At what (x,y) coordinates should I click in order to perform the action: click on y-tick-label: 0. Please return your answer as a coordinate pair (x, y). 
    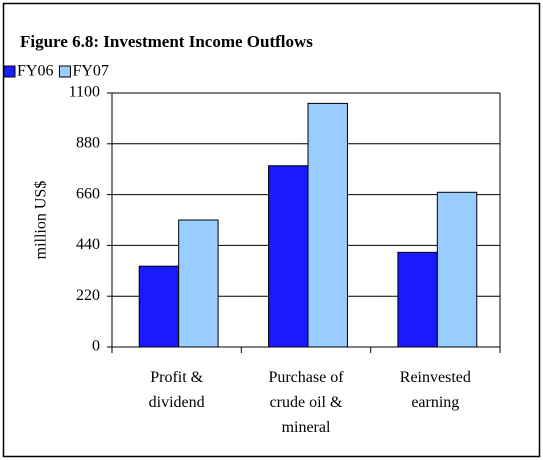
    Looking at the image, I should click on (96, 346).